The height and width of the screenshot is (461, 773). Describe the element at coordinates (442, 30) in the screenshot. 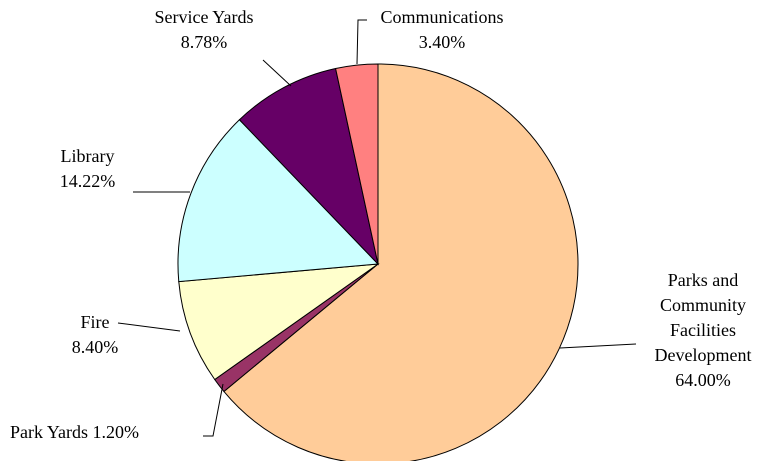

I see `slice-label: Communications 3.40%` at that location.